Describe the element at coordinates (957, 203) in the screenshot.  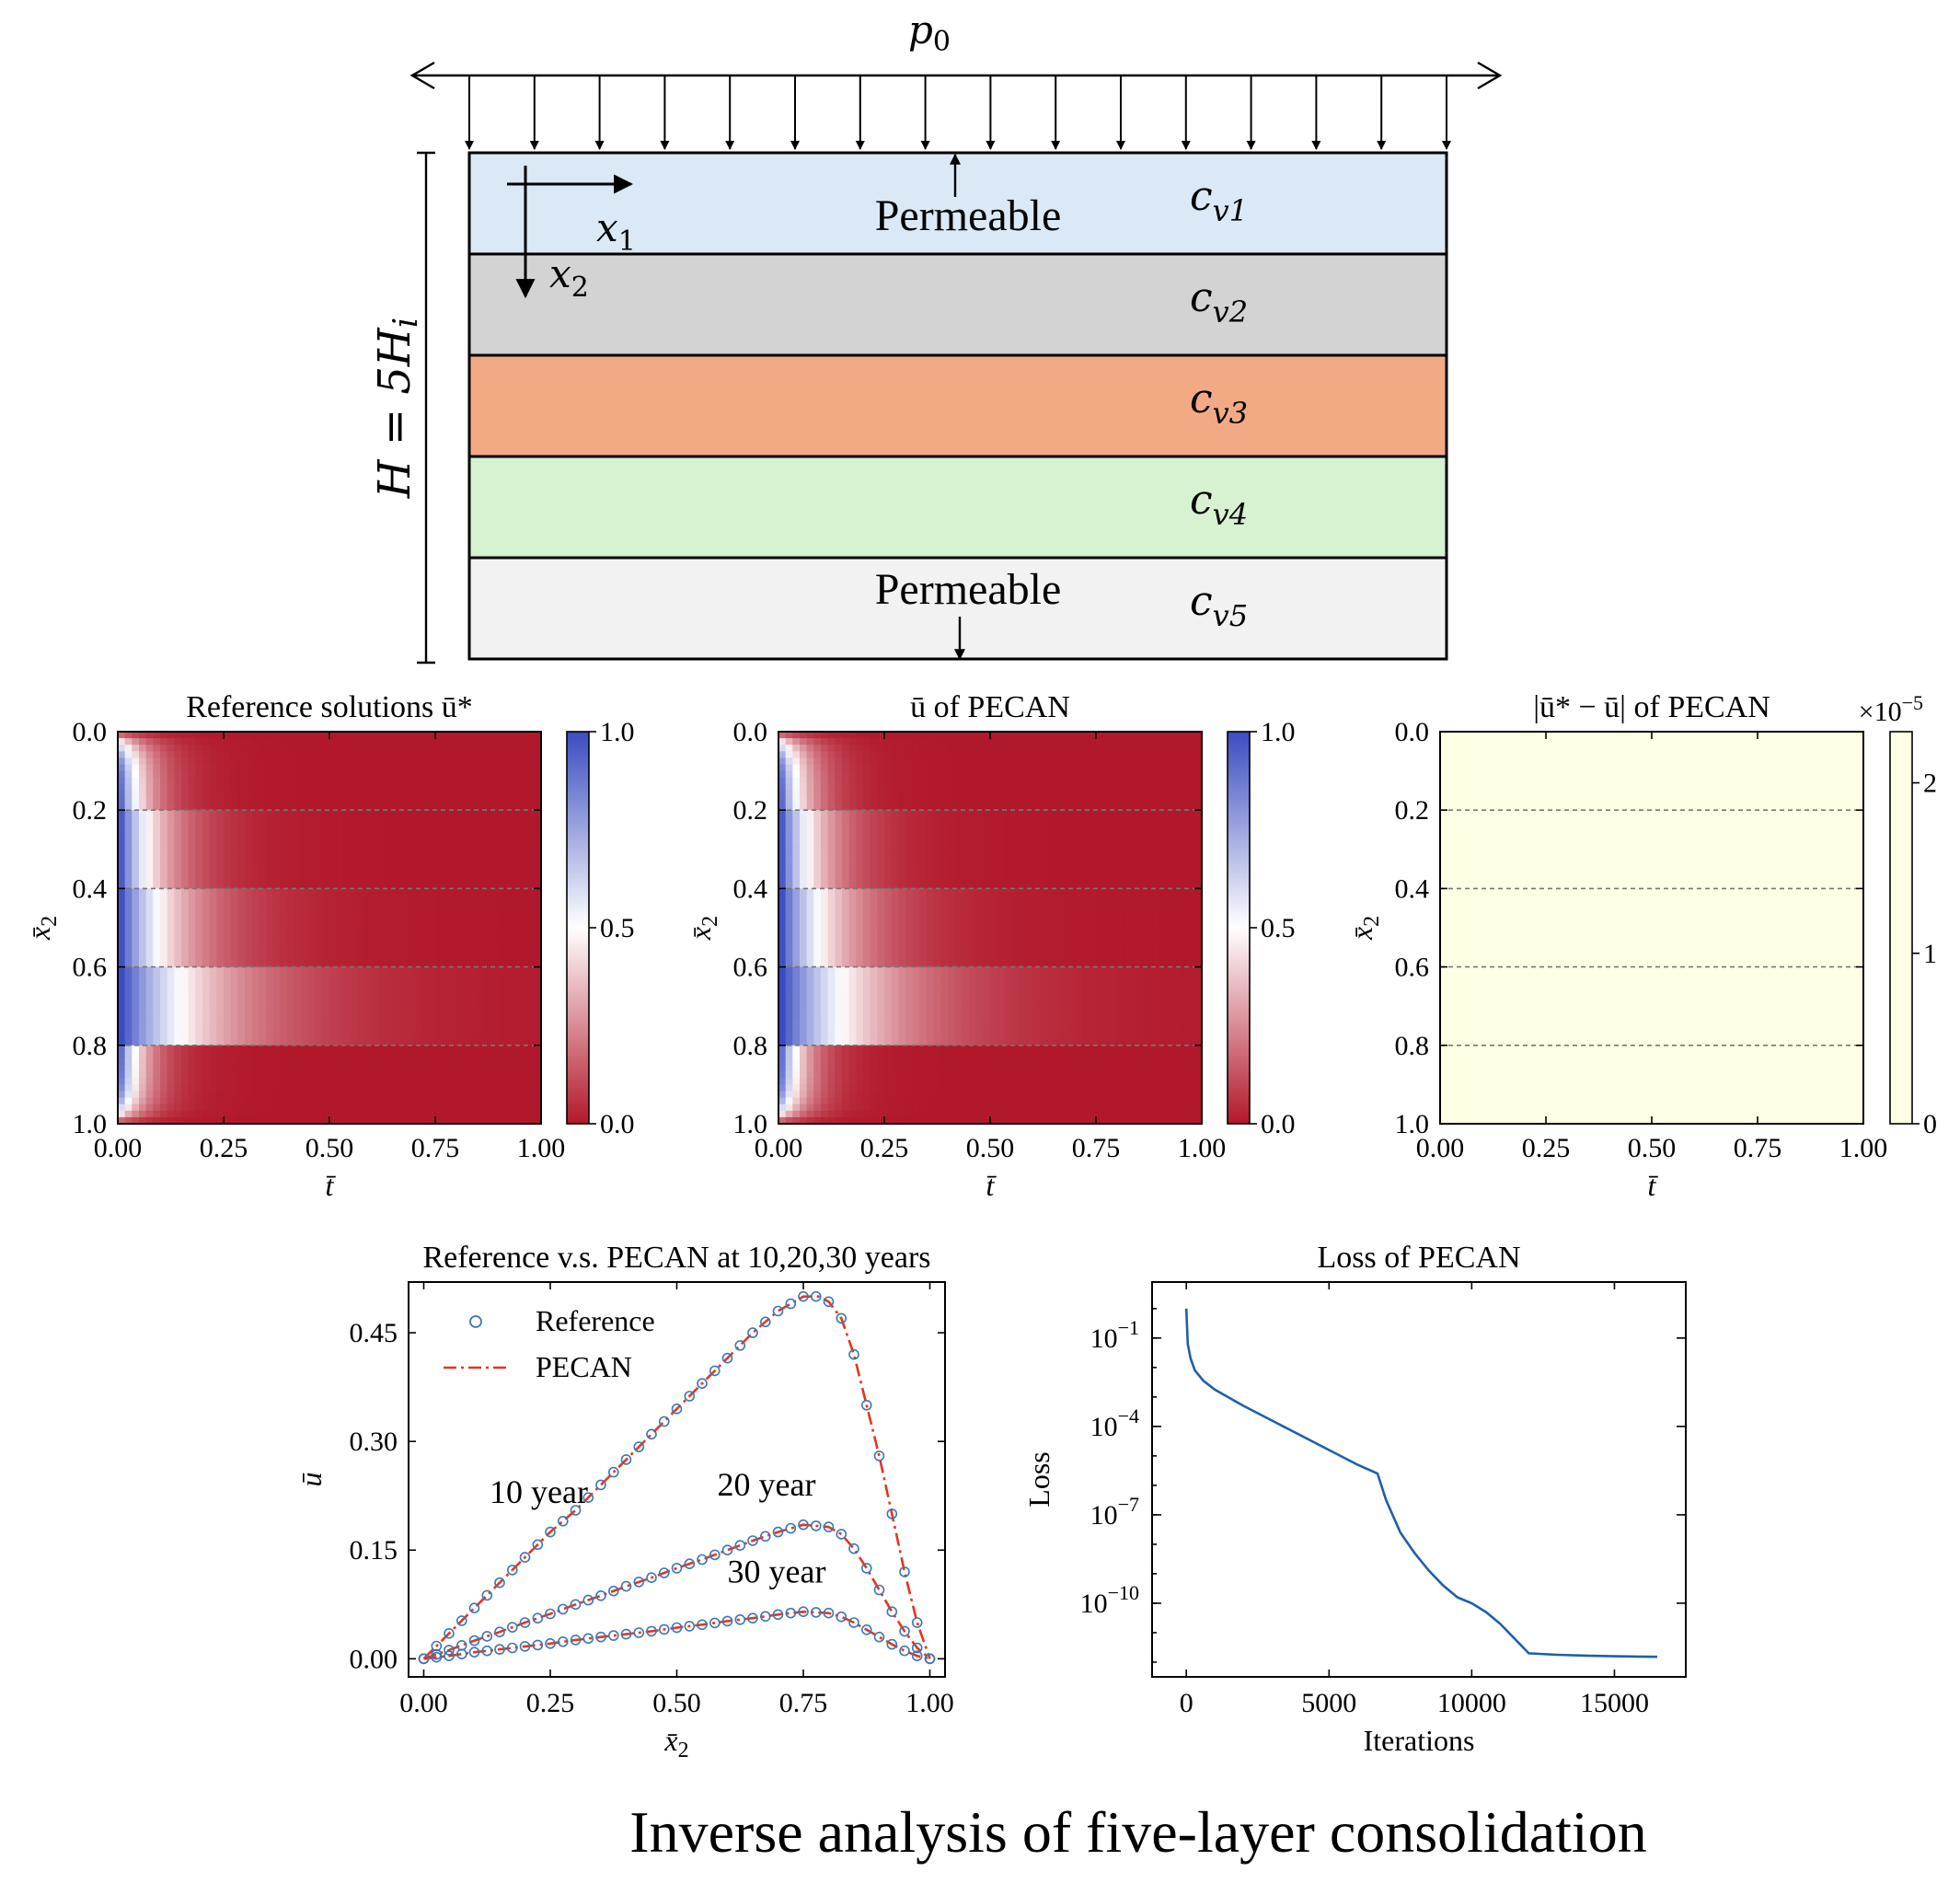
I see `soil-layer-1: cv1` at that location.